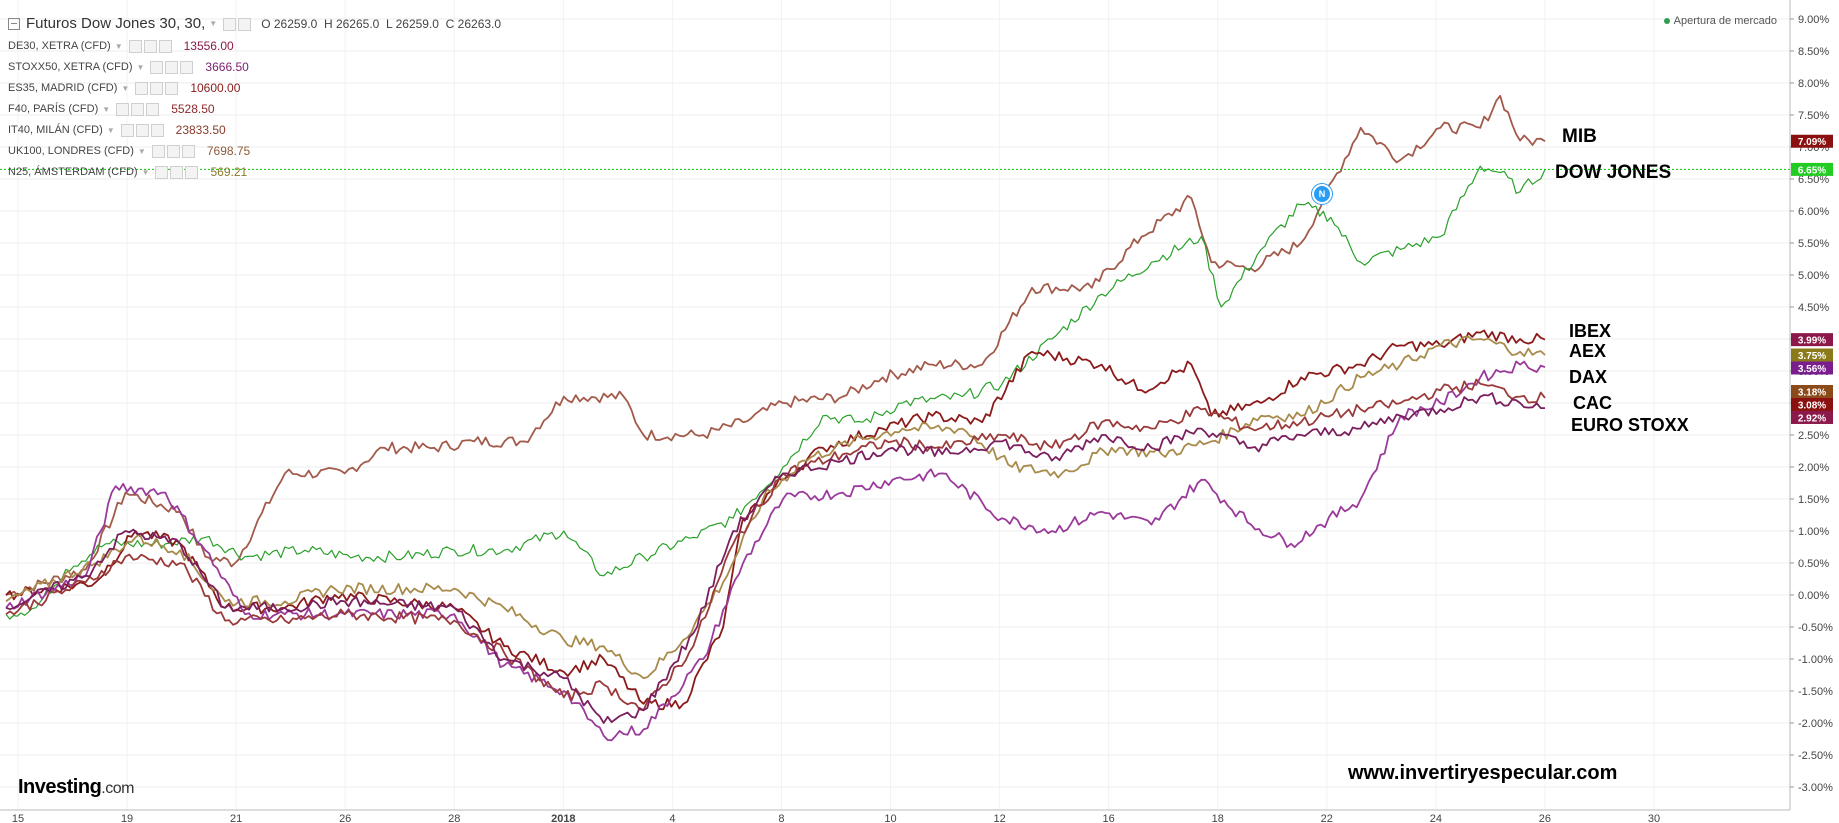 This screenshot has width=1839, height=823. Describe the element at coordinates (1815, 628) in the screenshot. I see `y-tick-label: -0.50%` at that location.